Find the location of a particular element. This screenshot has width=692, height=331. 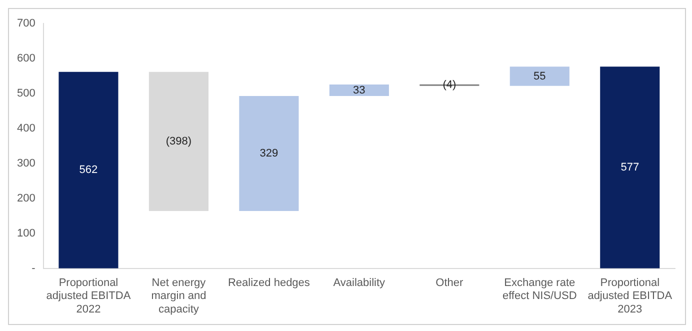

data-label: 55 is located at coordinates (540, 76).